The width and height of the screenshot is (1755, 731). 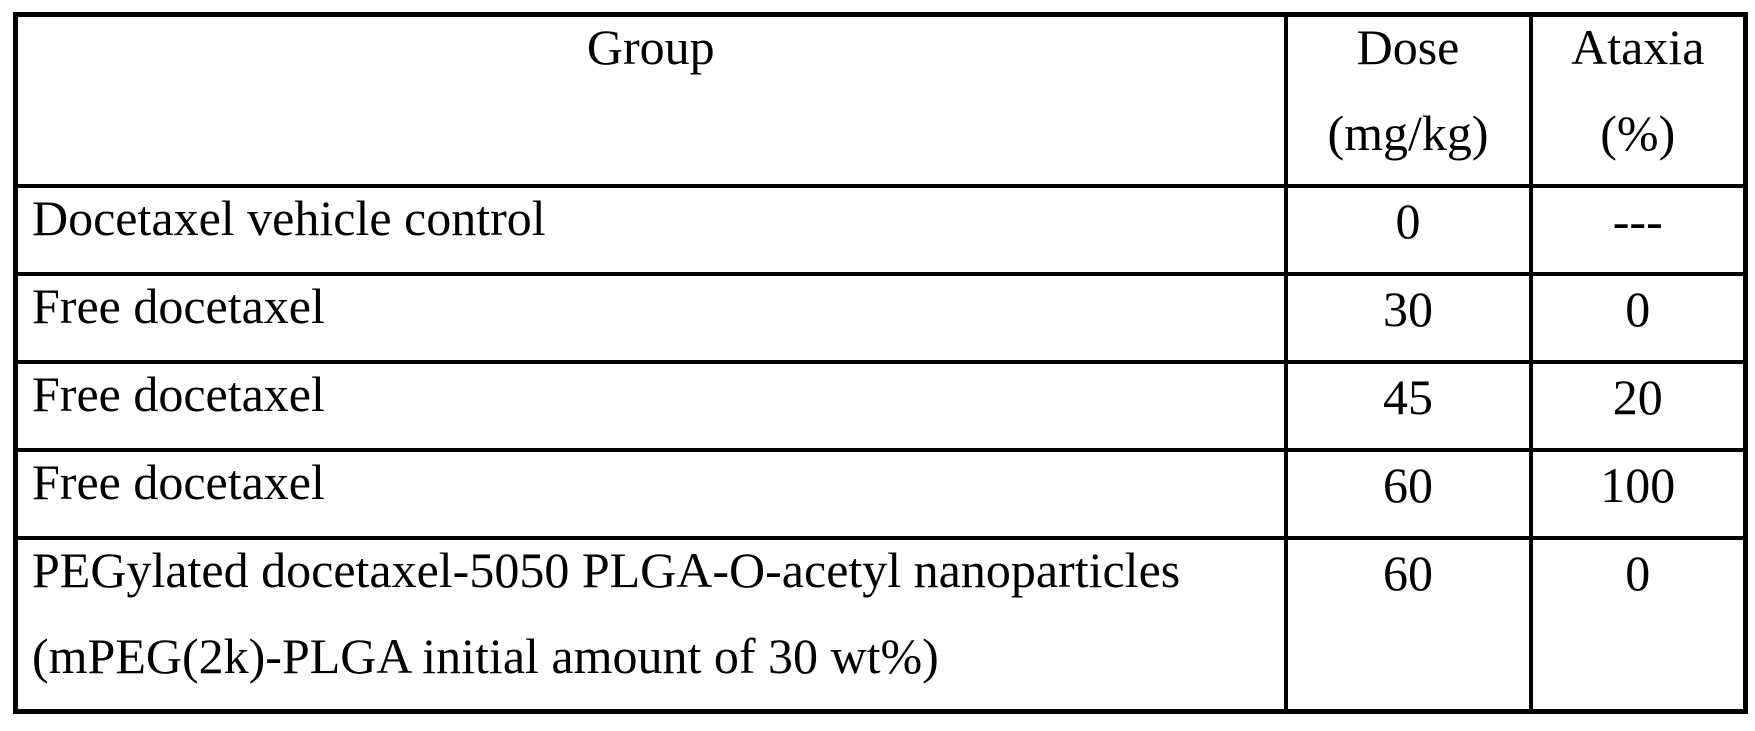 What do you see at coordinates (1408, 229) in the screenshot?
I see `dose-cell: 0` at bounding box center [1408, 229].